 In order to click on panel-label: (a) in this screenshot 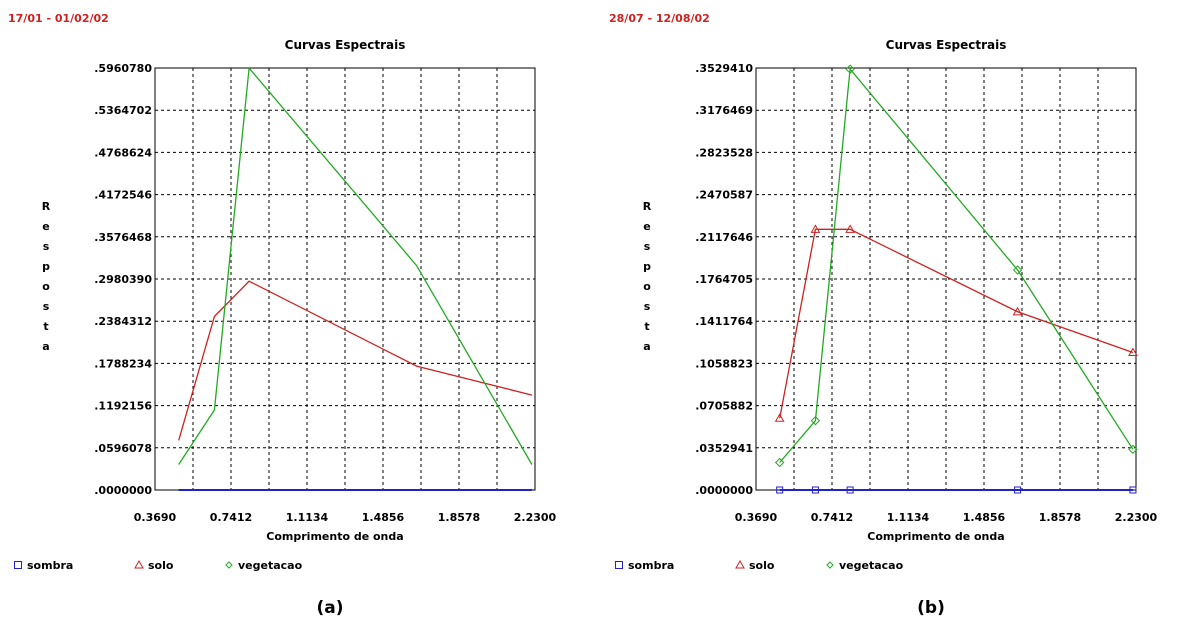, I will do `click(329, 608)`.